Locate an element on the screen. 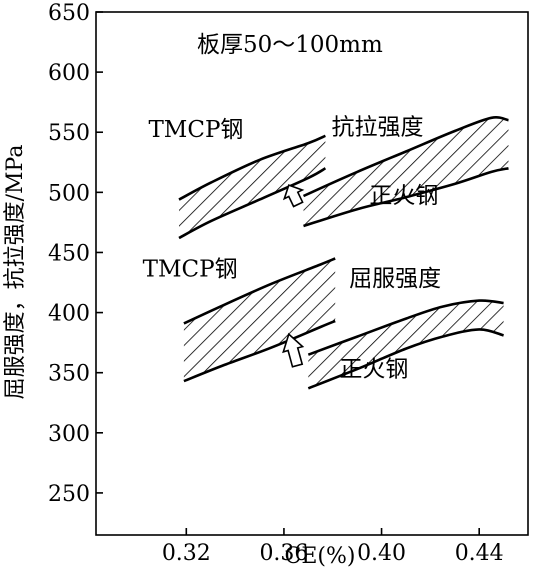 This screenshot has width=535, height=572. y-tick-label: 400 is located at coordinates (69, 314).